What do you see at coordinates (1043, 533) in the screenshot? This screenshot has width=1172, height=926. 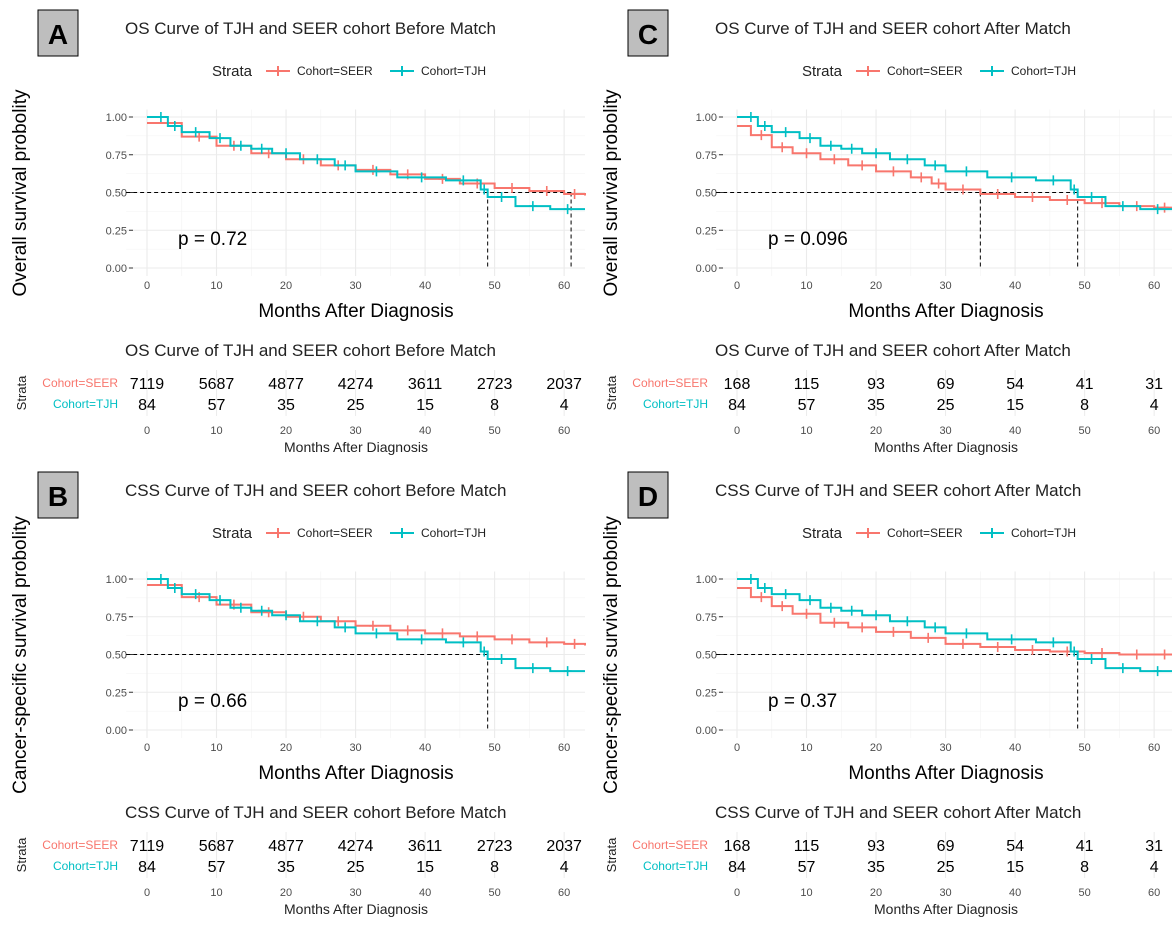 I see `legend-label-tjh: Cohort=TJH` at bounding box center [1043, 533].